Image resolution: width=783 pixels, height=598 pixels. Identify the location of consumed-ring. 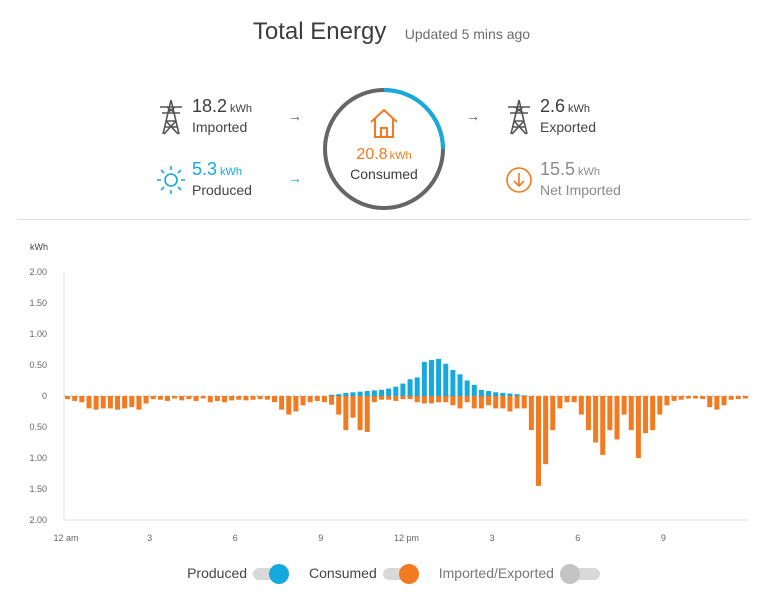
(384, 149).